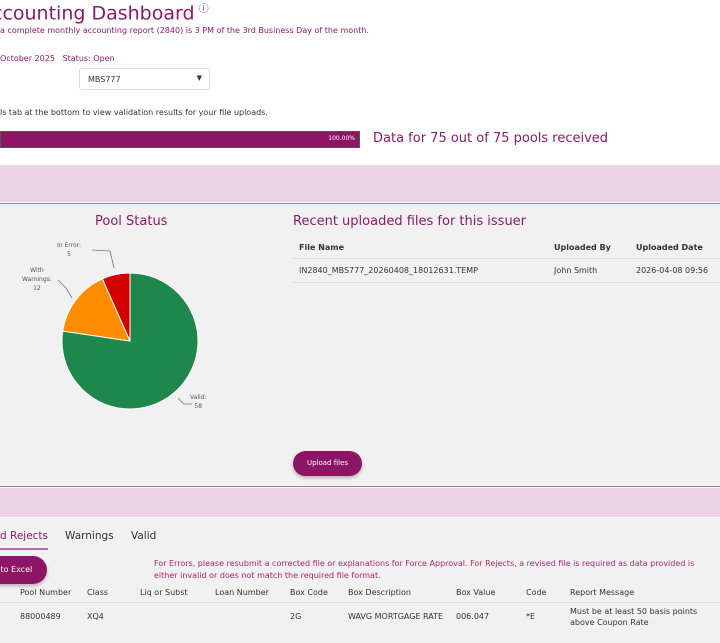 Image resolution: width=720 pixels, height=643 pixels. I want to click on col-class: Class, so click(113, 593).